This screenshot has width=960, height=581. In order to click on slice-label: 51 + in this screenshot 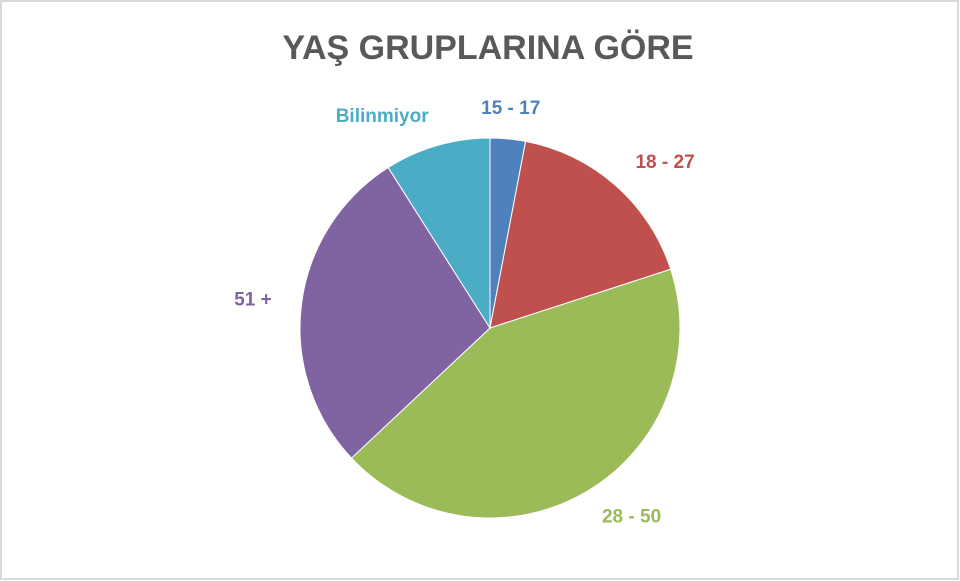, I will do `click(253, 299)`.